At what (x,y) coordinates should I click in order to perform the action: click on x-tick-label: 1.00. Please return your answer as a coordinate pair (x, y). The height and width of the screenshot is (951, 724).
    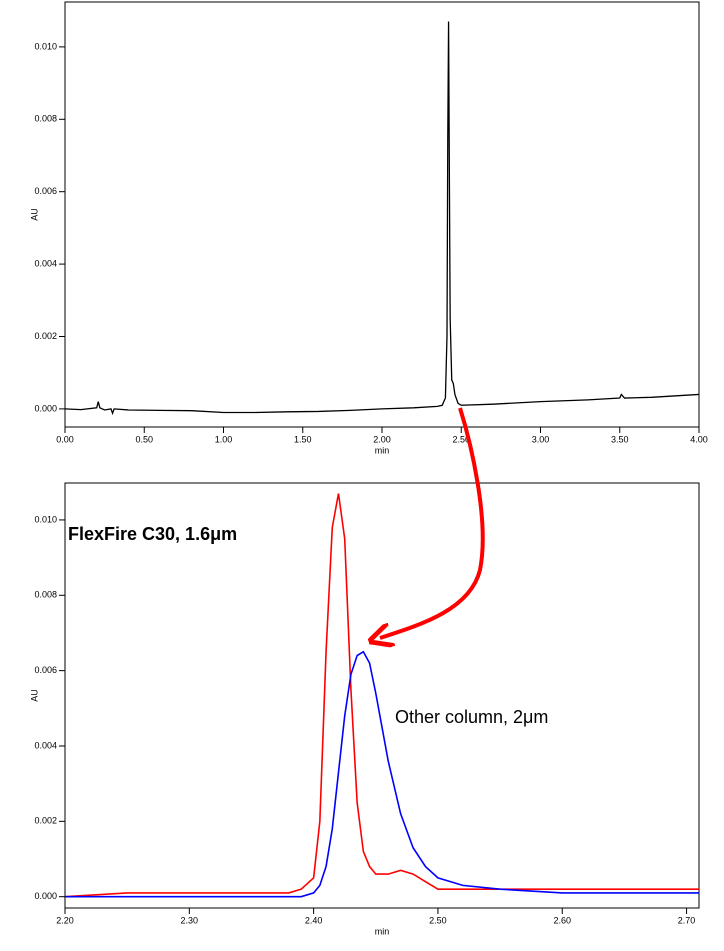
    Looking at the image, I should click on (224, 439).